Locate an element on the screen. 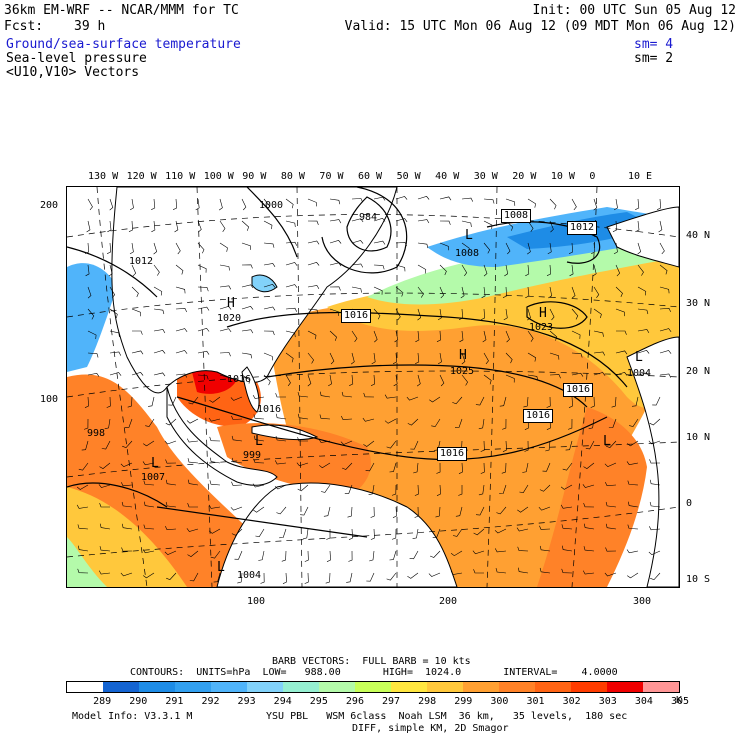  pressure-label: 1016 is located at coordinates (269, 409).